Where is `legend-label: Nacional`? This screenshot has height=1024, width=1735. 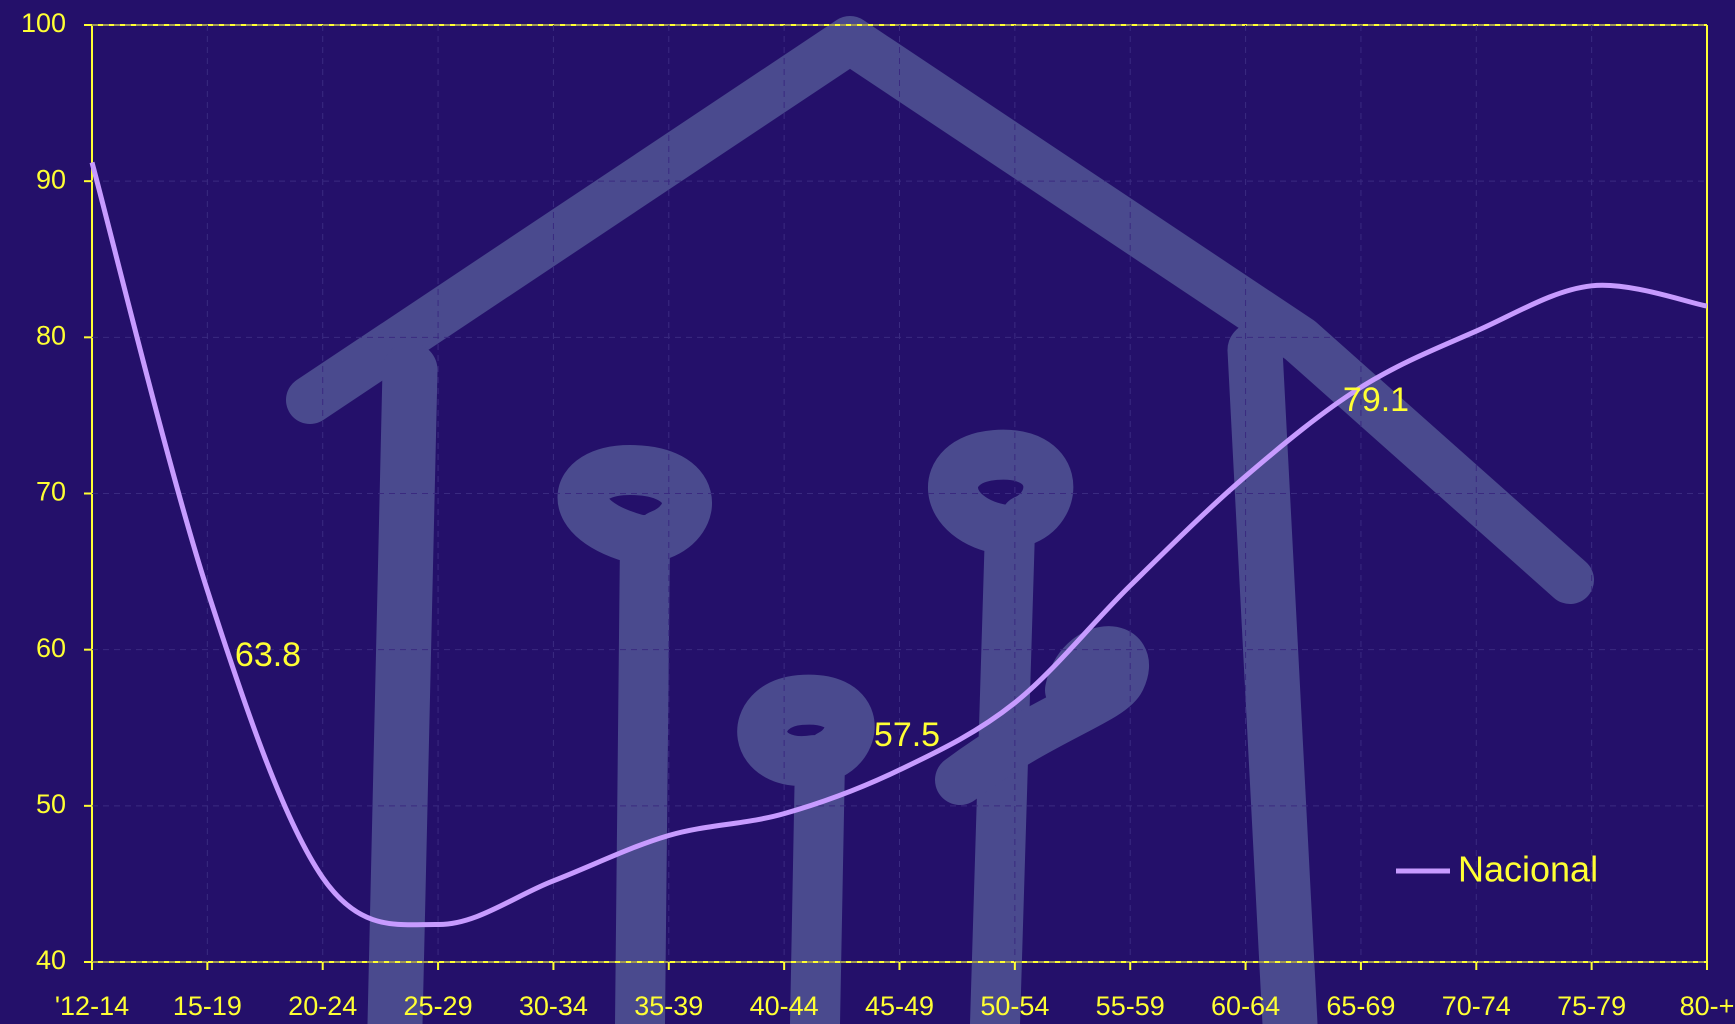
legend-label: Nacional is located at coordinates (1528, 869).